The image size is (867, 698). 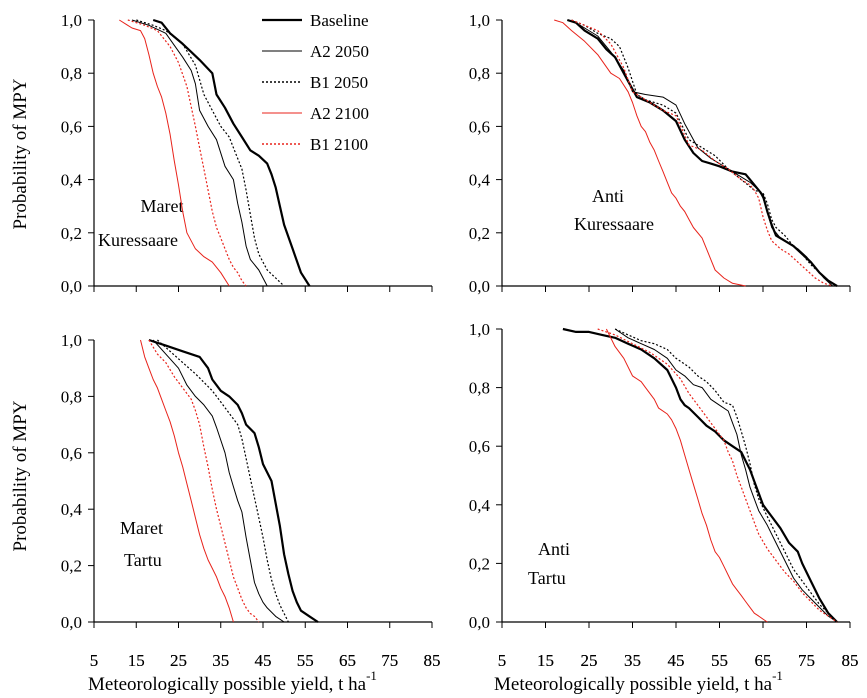 I want to click on xlabel-right: Meteorologically possible yield, t ha-1, so click(x=638, y=681).